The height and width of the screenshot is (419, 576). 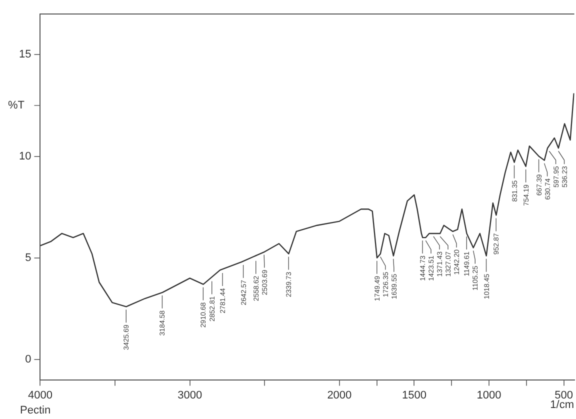 I want to click on x-axis-title: 1/cm, so click(x=562, y=405).